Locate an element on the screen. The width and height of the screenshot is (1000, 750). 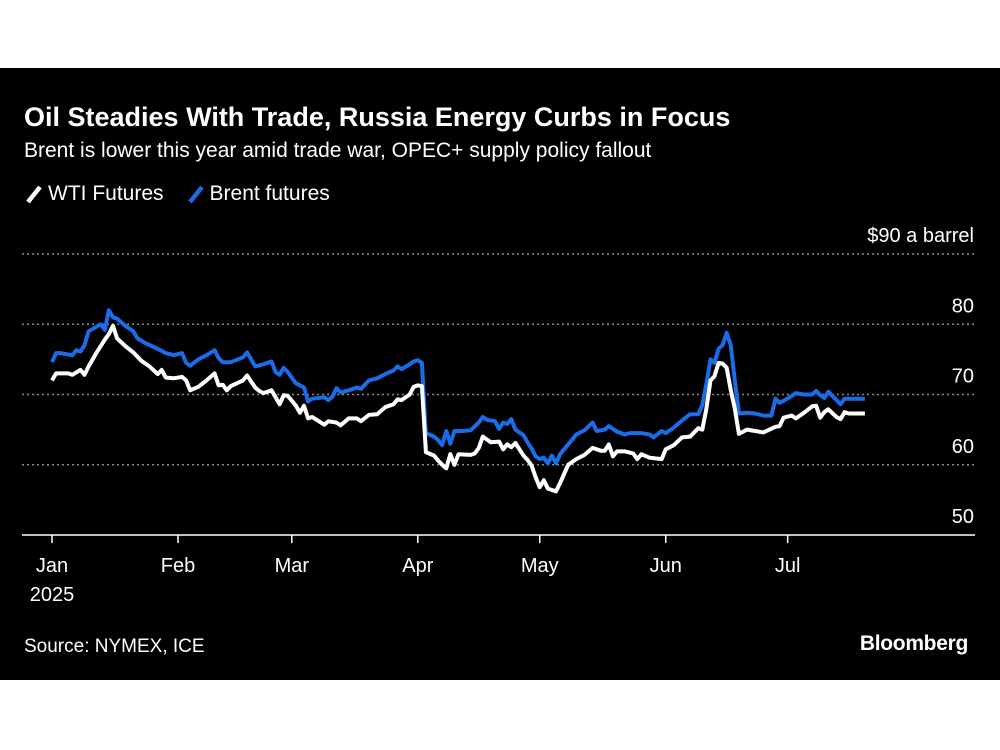
legend-item-wti: WTI Futures is located at coordinates (94, 194).